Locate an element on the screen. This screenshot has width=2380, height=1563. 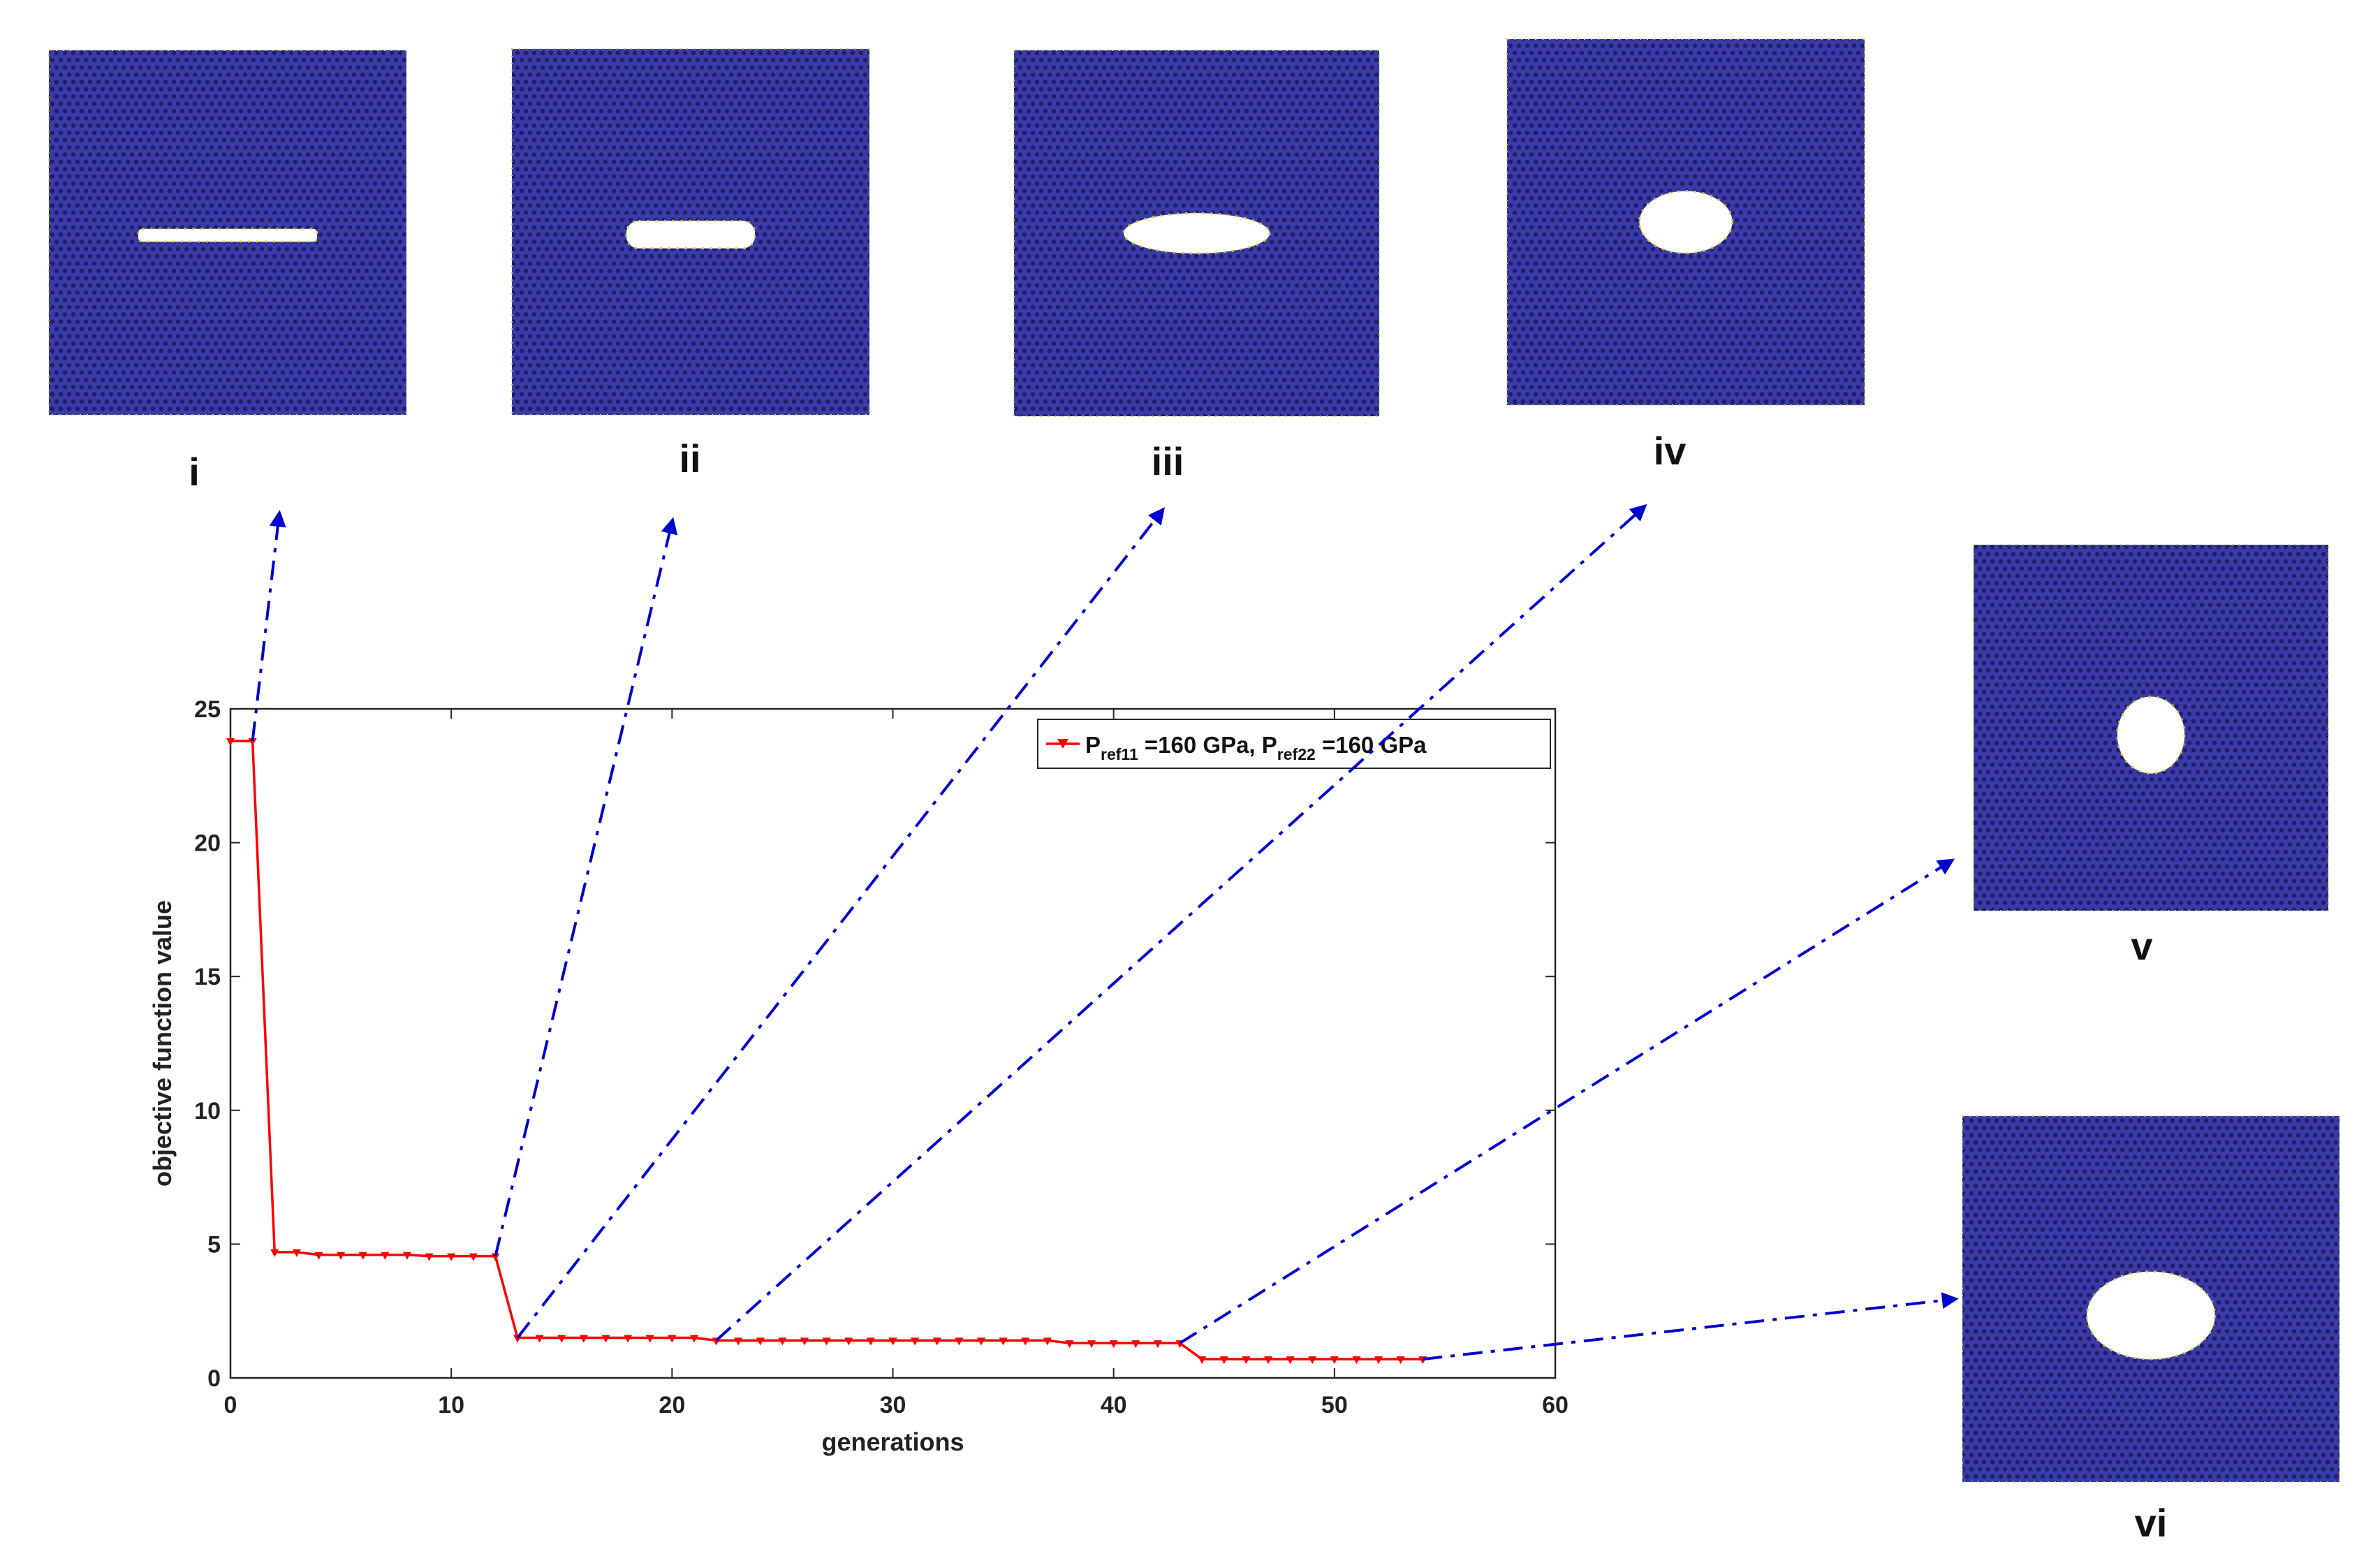
legend-text-2: =160 GPa, P is located at coordinates (1207, 745).